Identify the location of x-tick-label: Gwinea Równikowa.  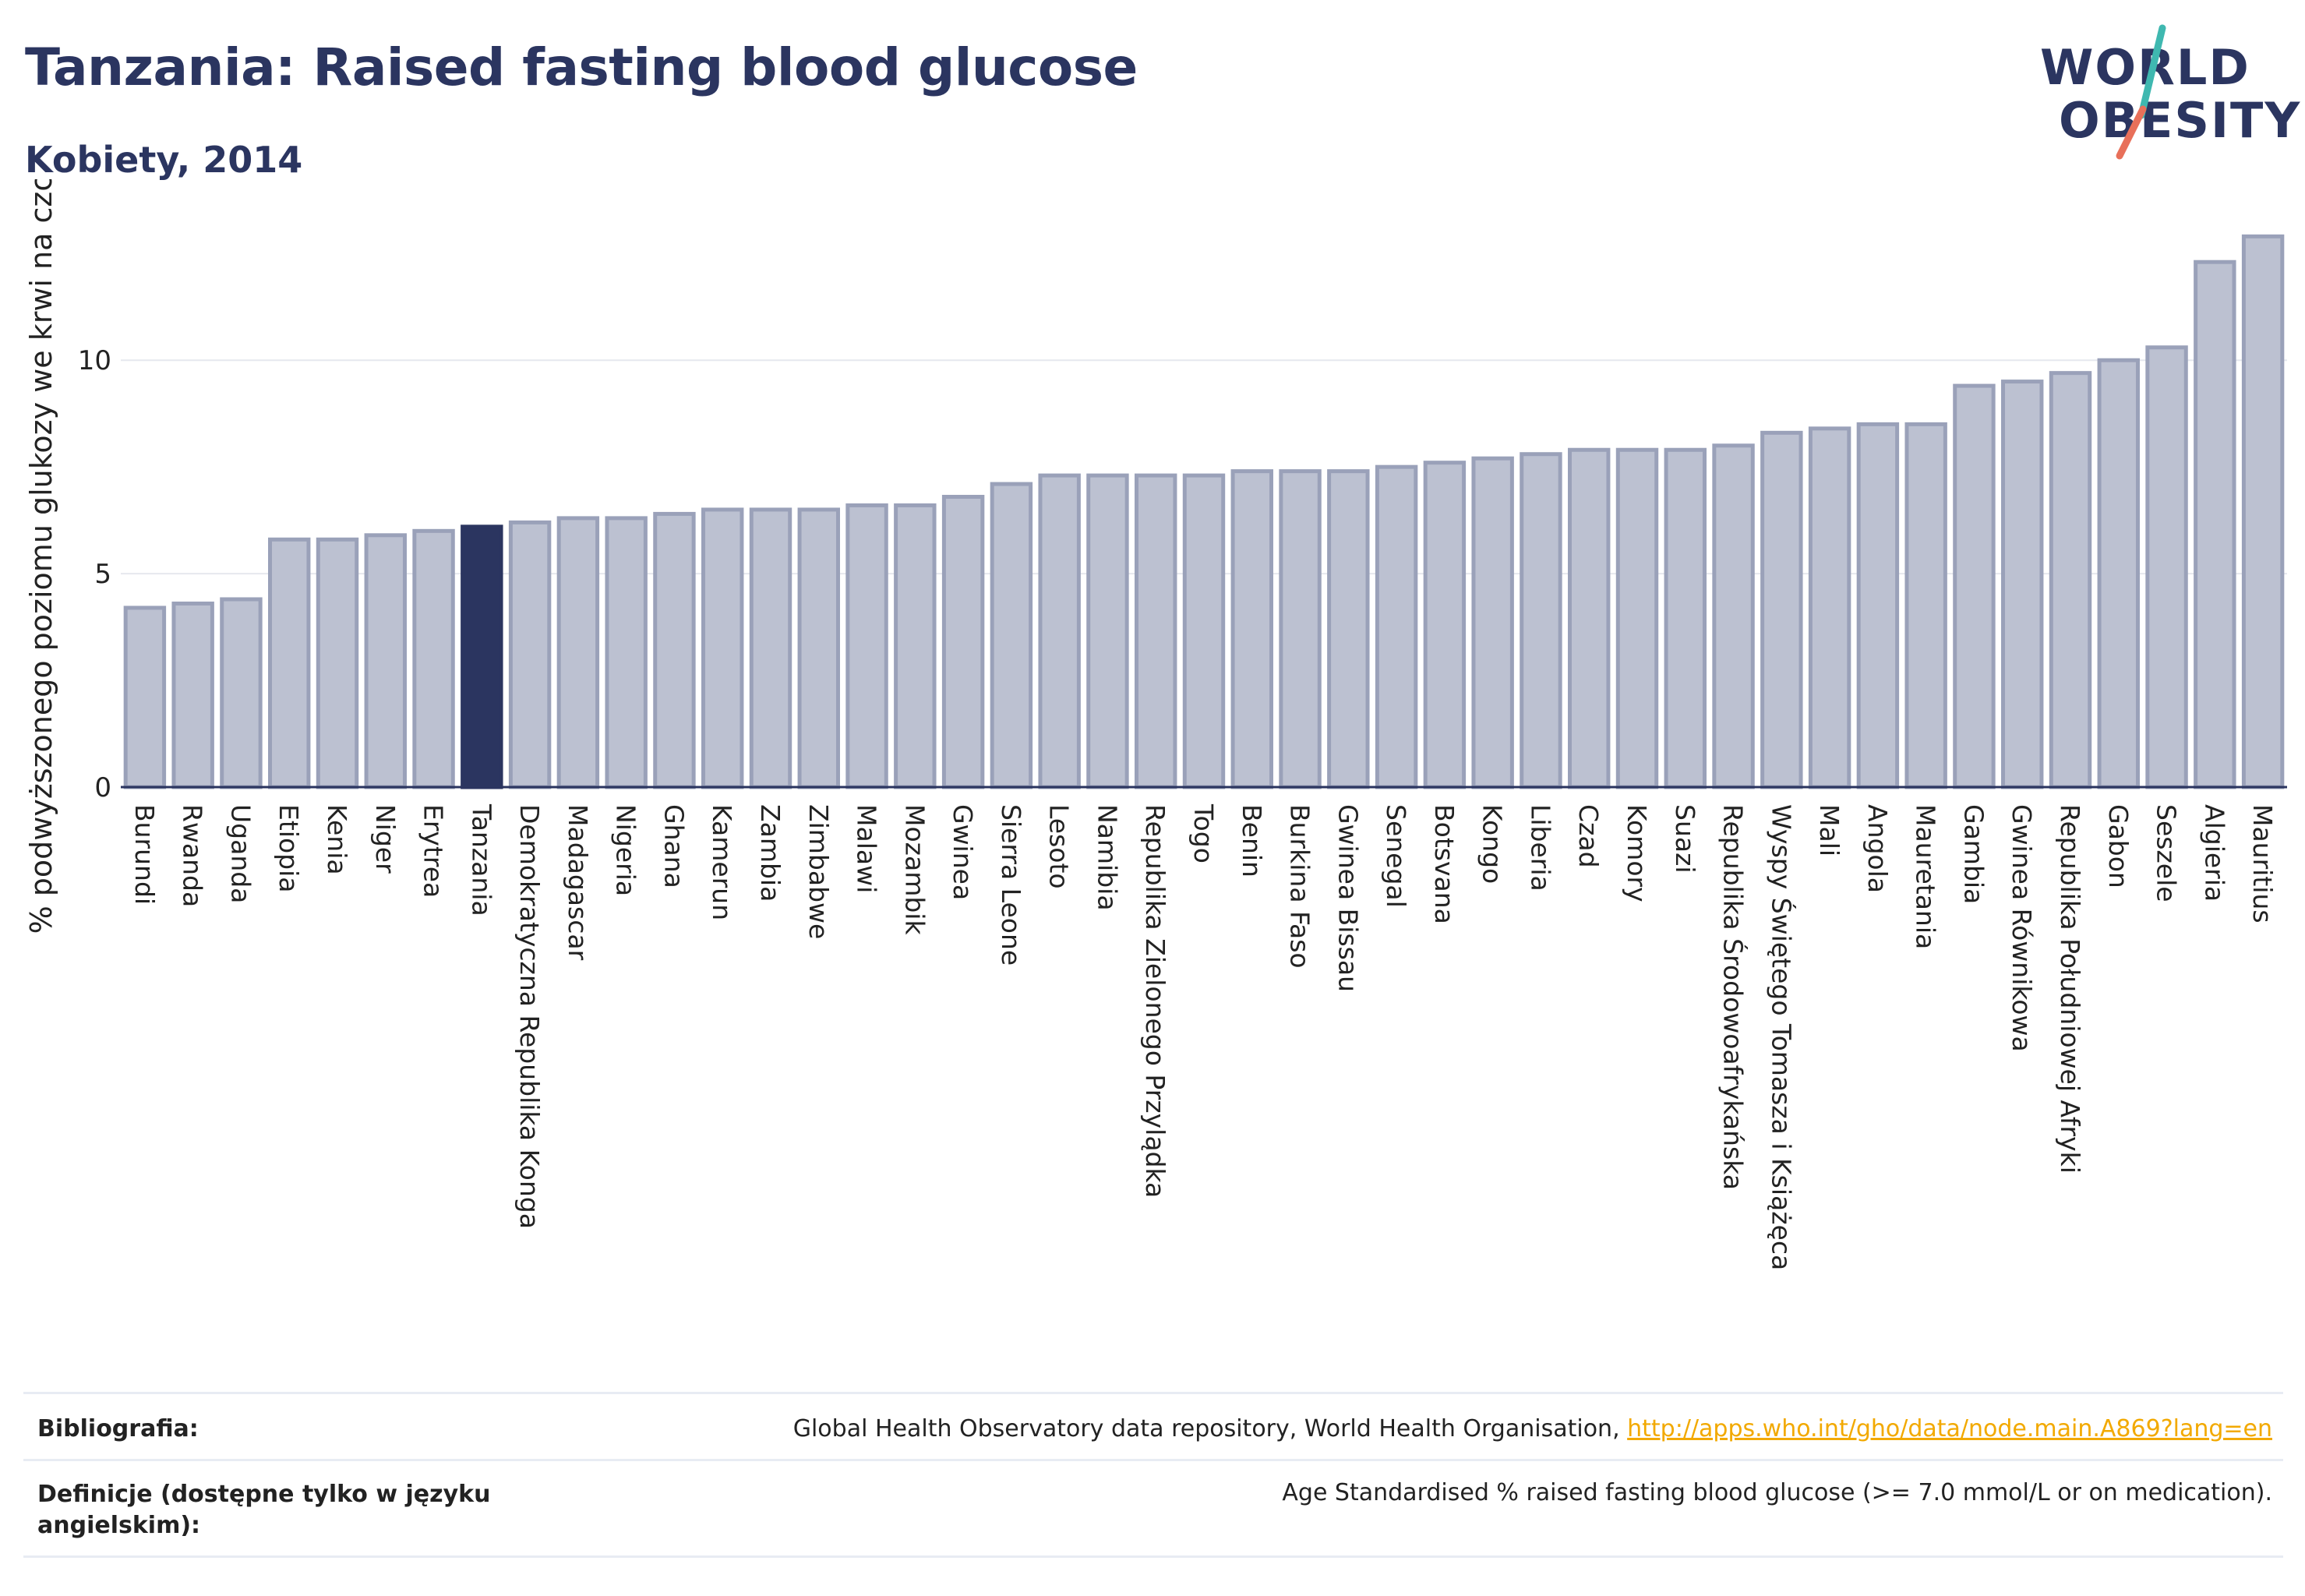
(2022, 928).